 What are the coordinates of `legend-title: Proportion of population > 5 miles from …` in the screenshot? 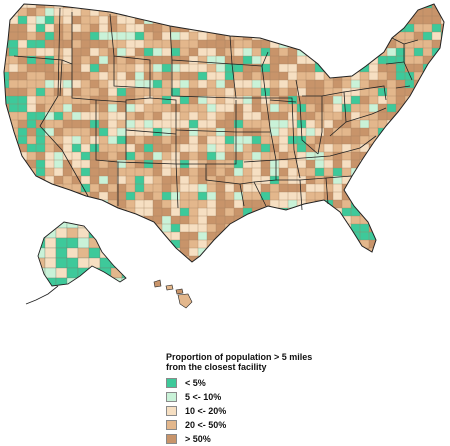 It's located at (266, 362).